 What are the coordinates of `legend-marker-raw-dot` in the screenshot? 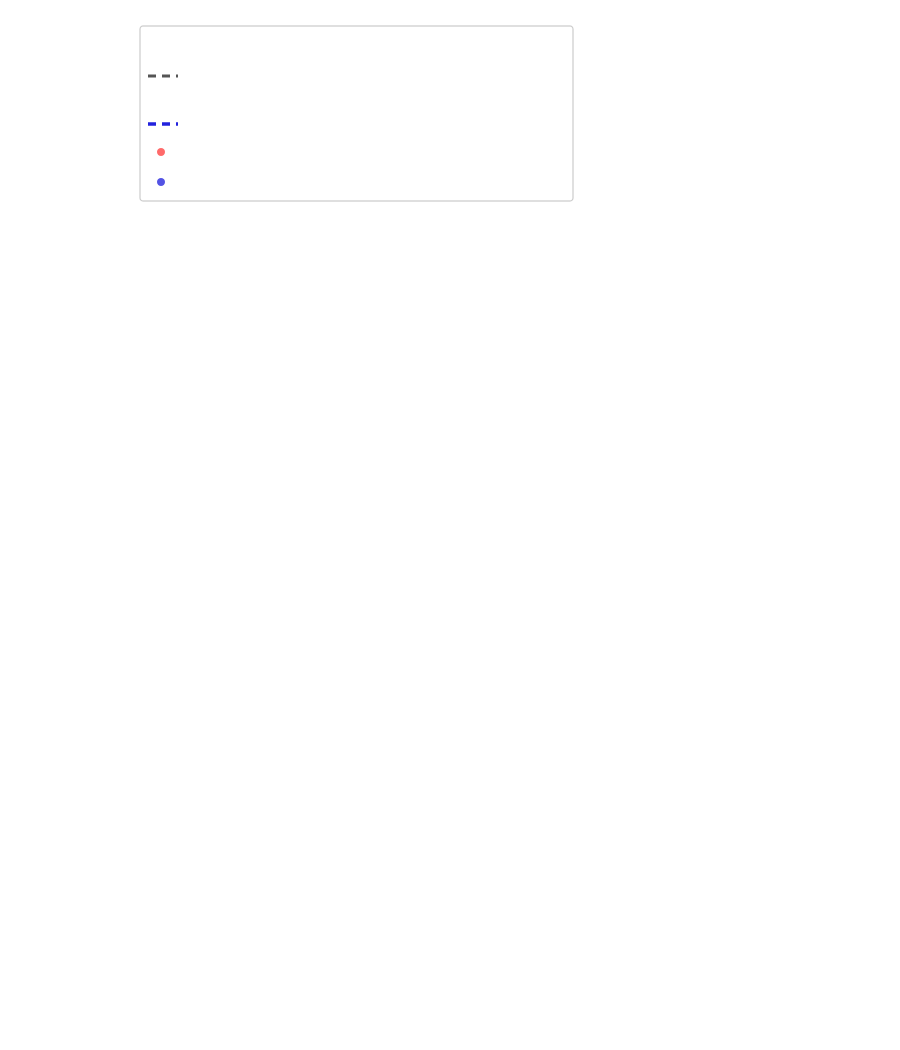 It's located at (161, 152).